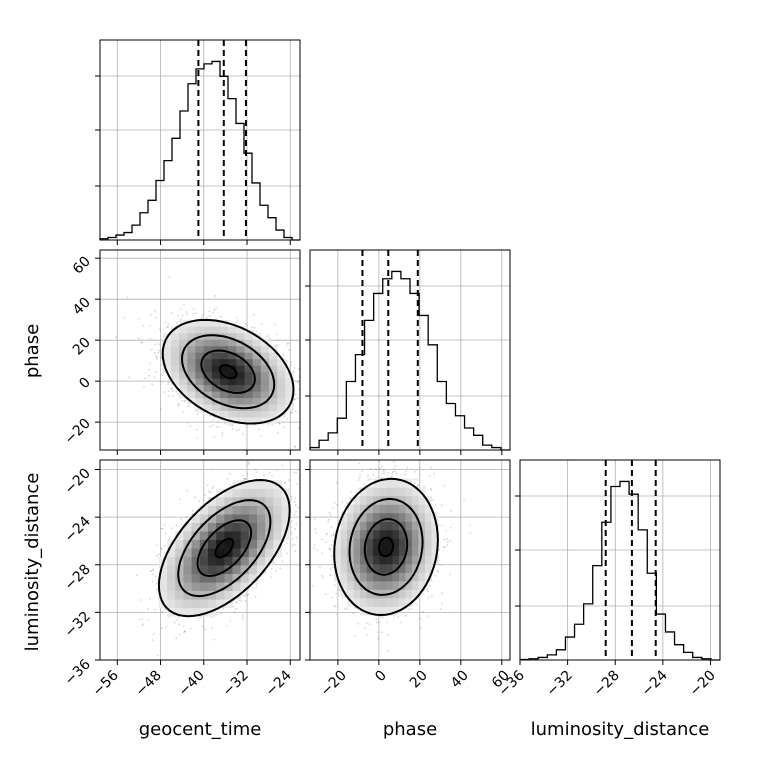  What do you see at coordinates (607, 684) in the screenshot?
I see `x-tick-label-ld-2: −28` at bounding box center [607, 684].